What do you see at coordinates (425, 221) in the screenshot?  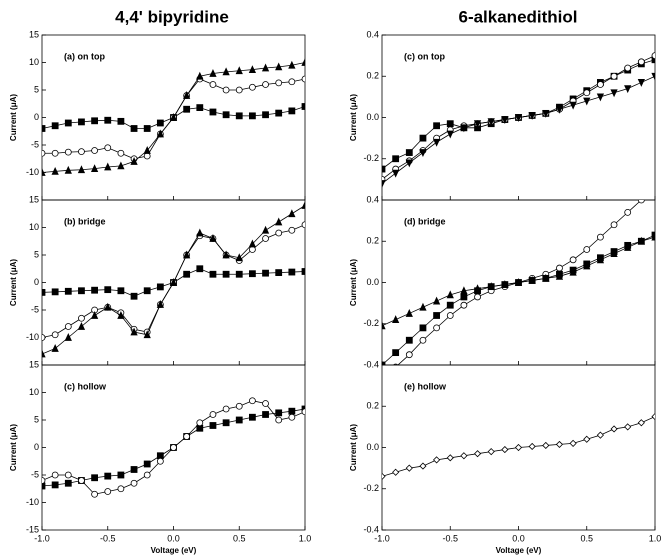 I see `panel-label: (d) bridge` at bounding box center [425, 221].